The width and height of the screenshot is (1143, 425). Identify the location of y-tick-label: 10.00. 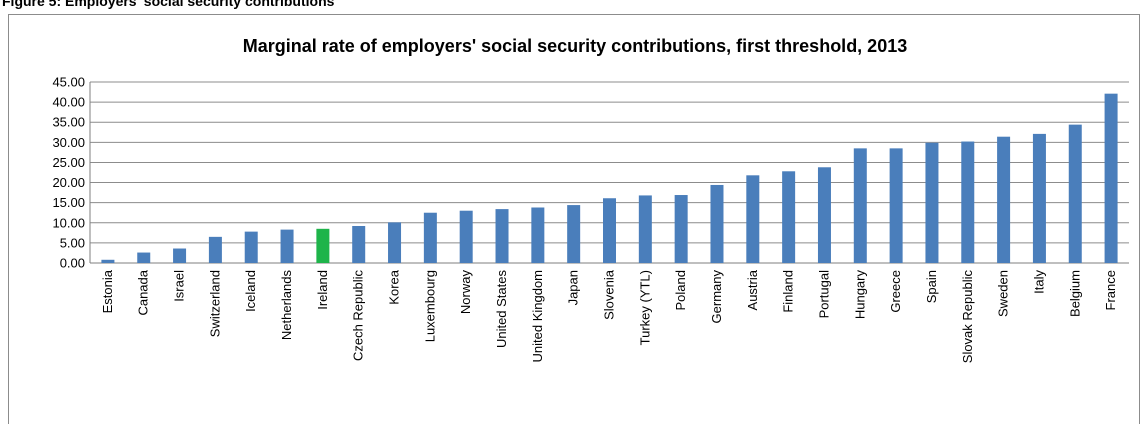
(68, 222).